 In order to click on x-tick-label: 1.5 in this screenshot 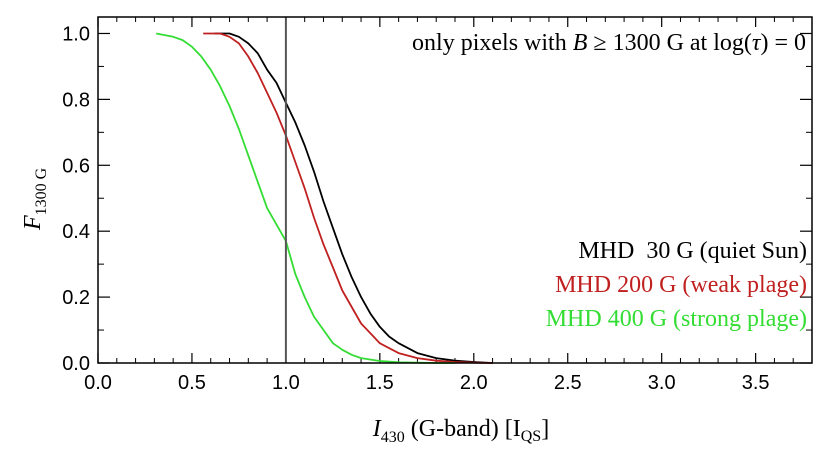, I will do `click(380, 383)`.